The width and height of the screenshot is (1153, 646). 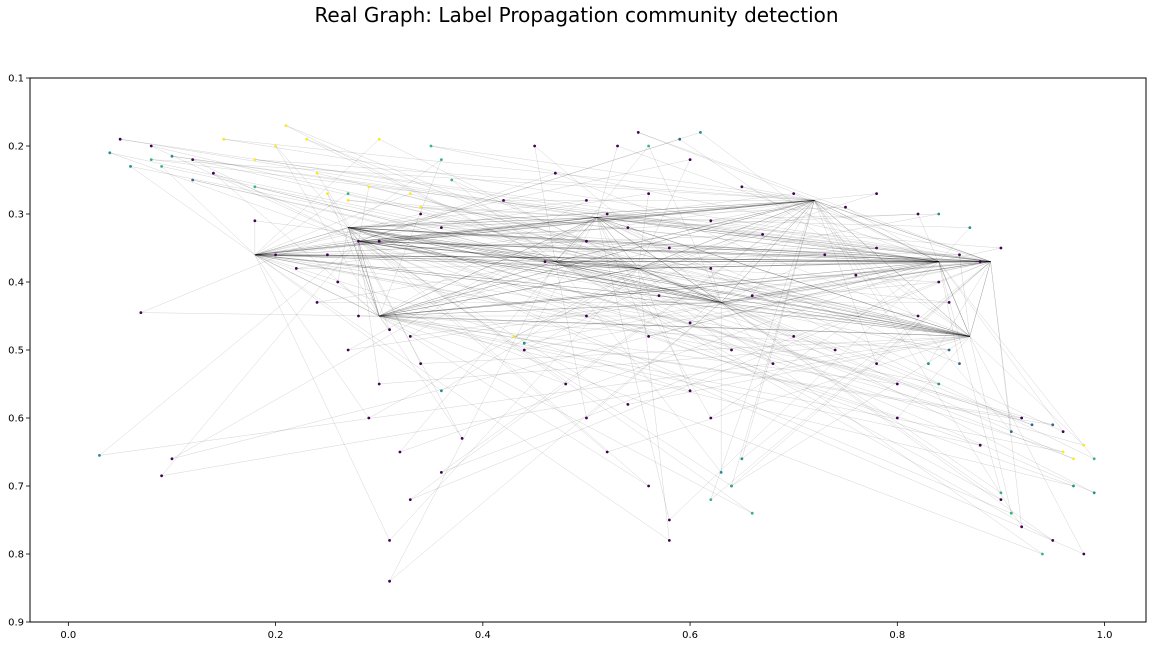 I want to click on y-axis: 0.1 0.2 0.3 0.4 0.5 0.6 0.7 0.8 0.9, so click(x=19, y=351).